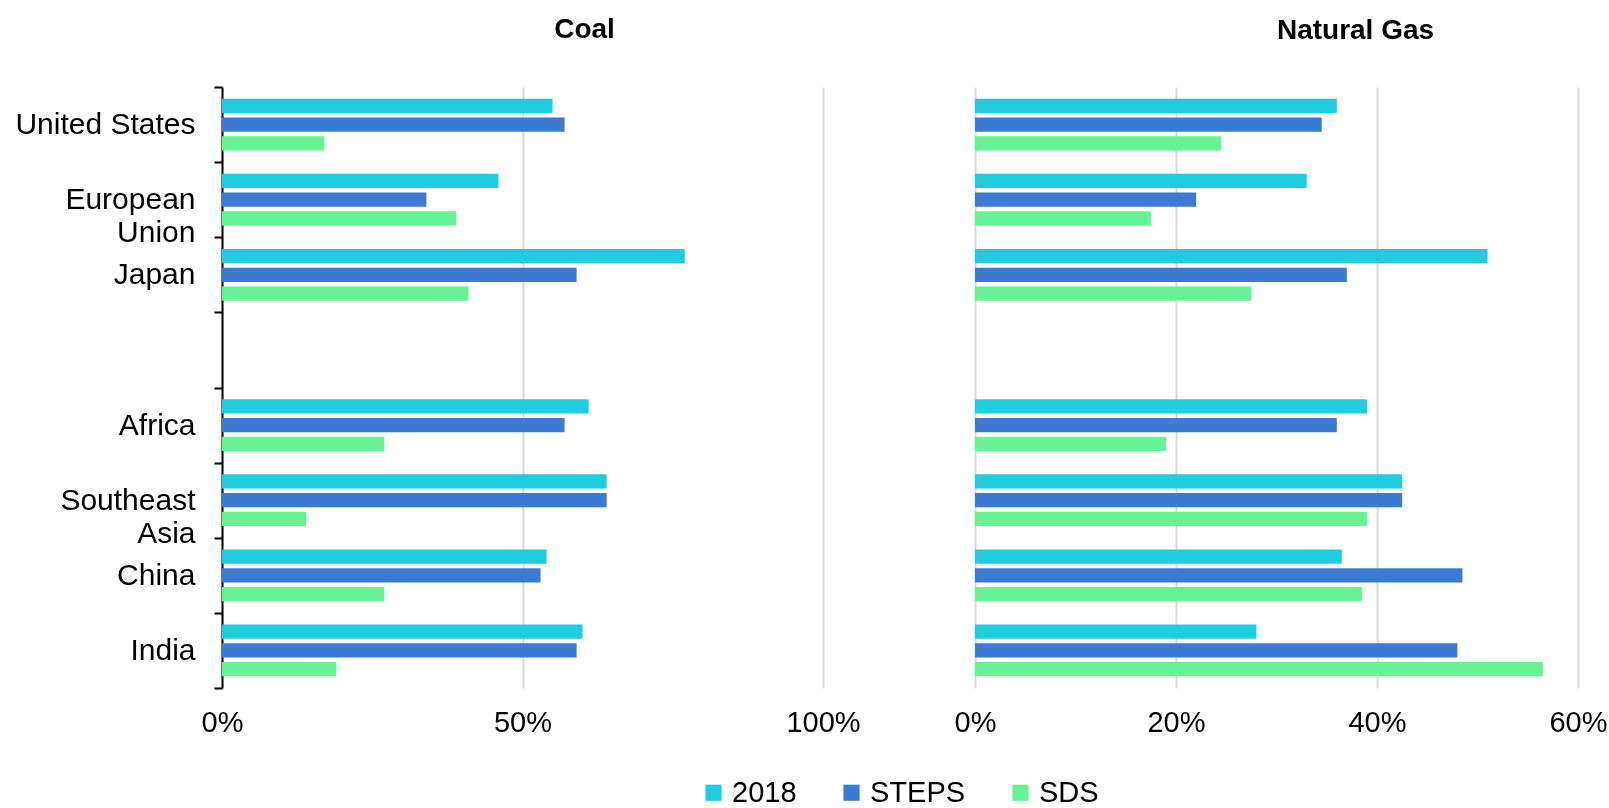 The width and height of the screenshot is (1609, 808). I want to click on y-tick-label: Japan, so click(154, 274).